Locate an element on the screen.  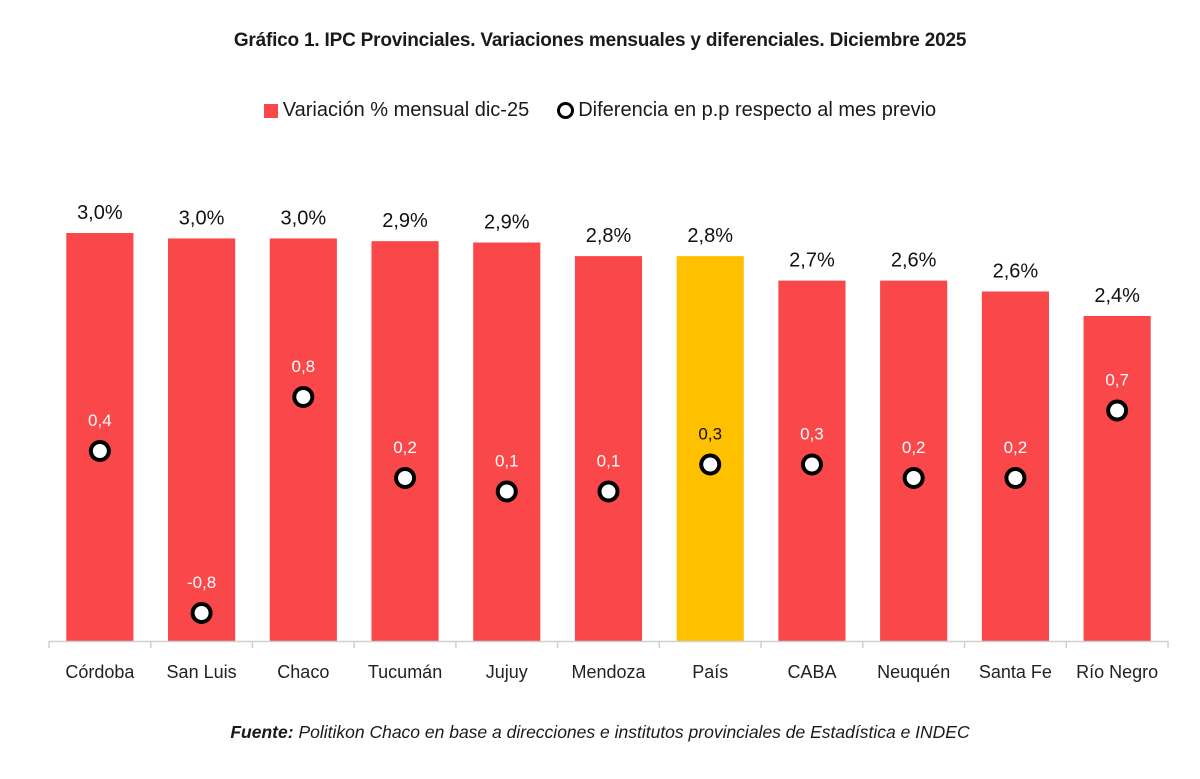
x-tick-label: Chaco is located at coordinates (303, 672).